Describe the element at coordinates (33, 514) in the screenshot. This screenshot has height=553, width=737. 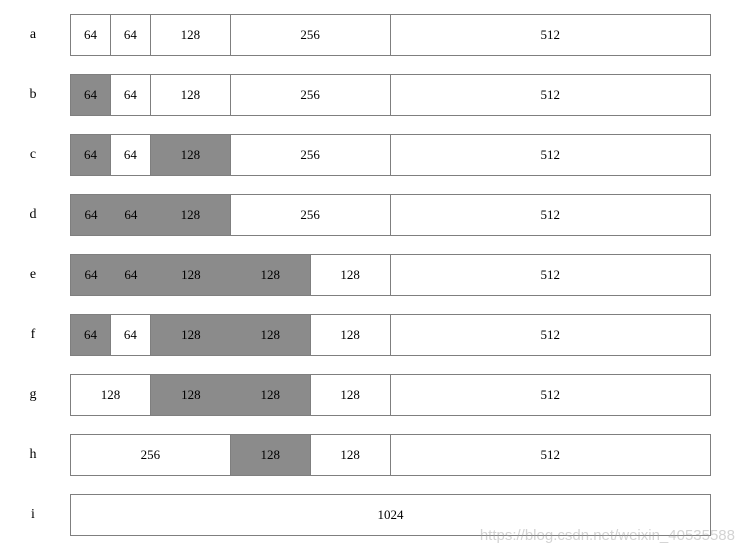
I see `row-label: i` at that location.